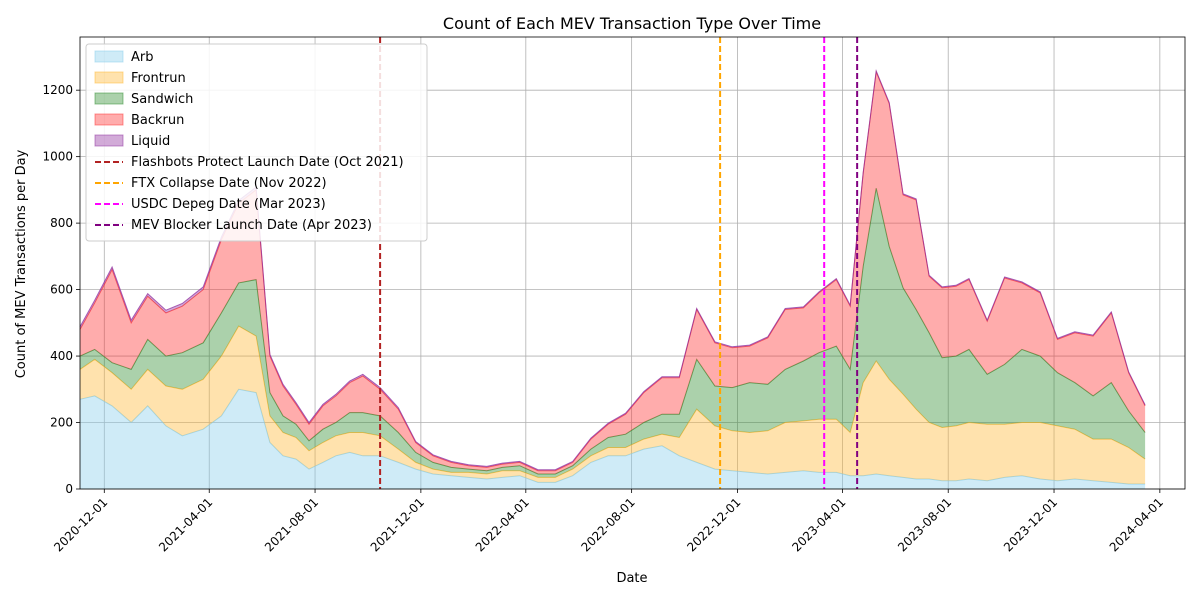 This screenshot has height=600, width=1200. Describe the element at coordinates (162, 99) in the screenshot. I see `legend-label: Sandwich` at that location.